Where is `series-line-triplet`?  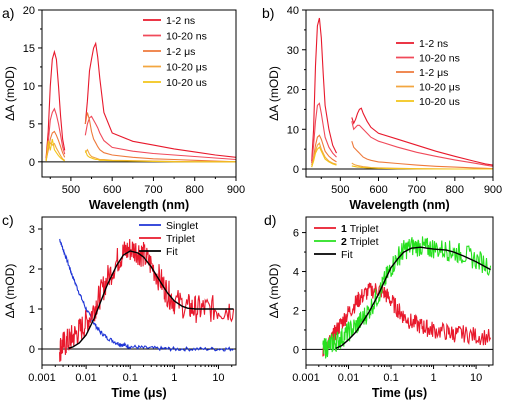 series-line-triplet is located at coordinates (147, 300).